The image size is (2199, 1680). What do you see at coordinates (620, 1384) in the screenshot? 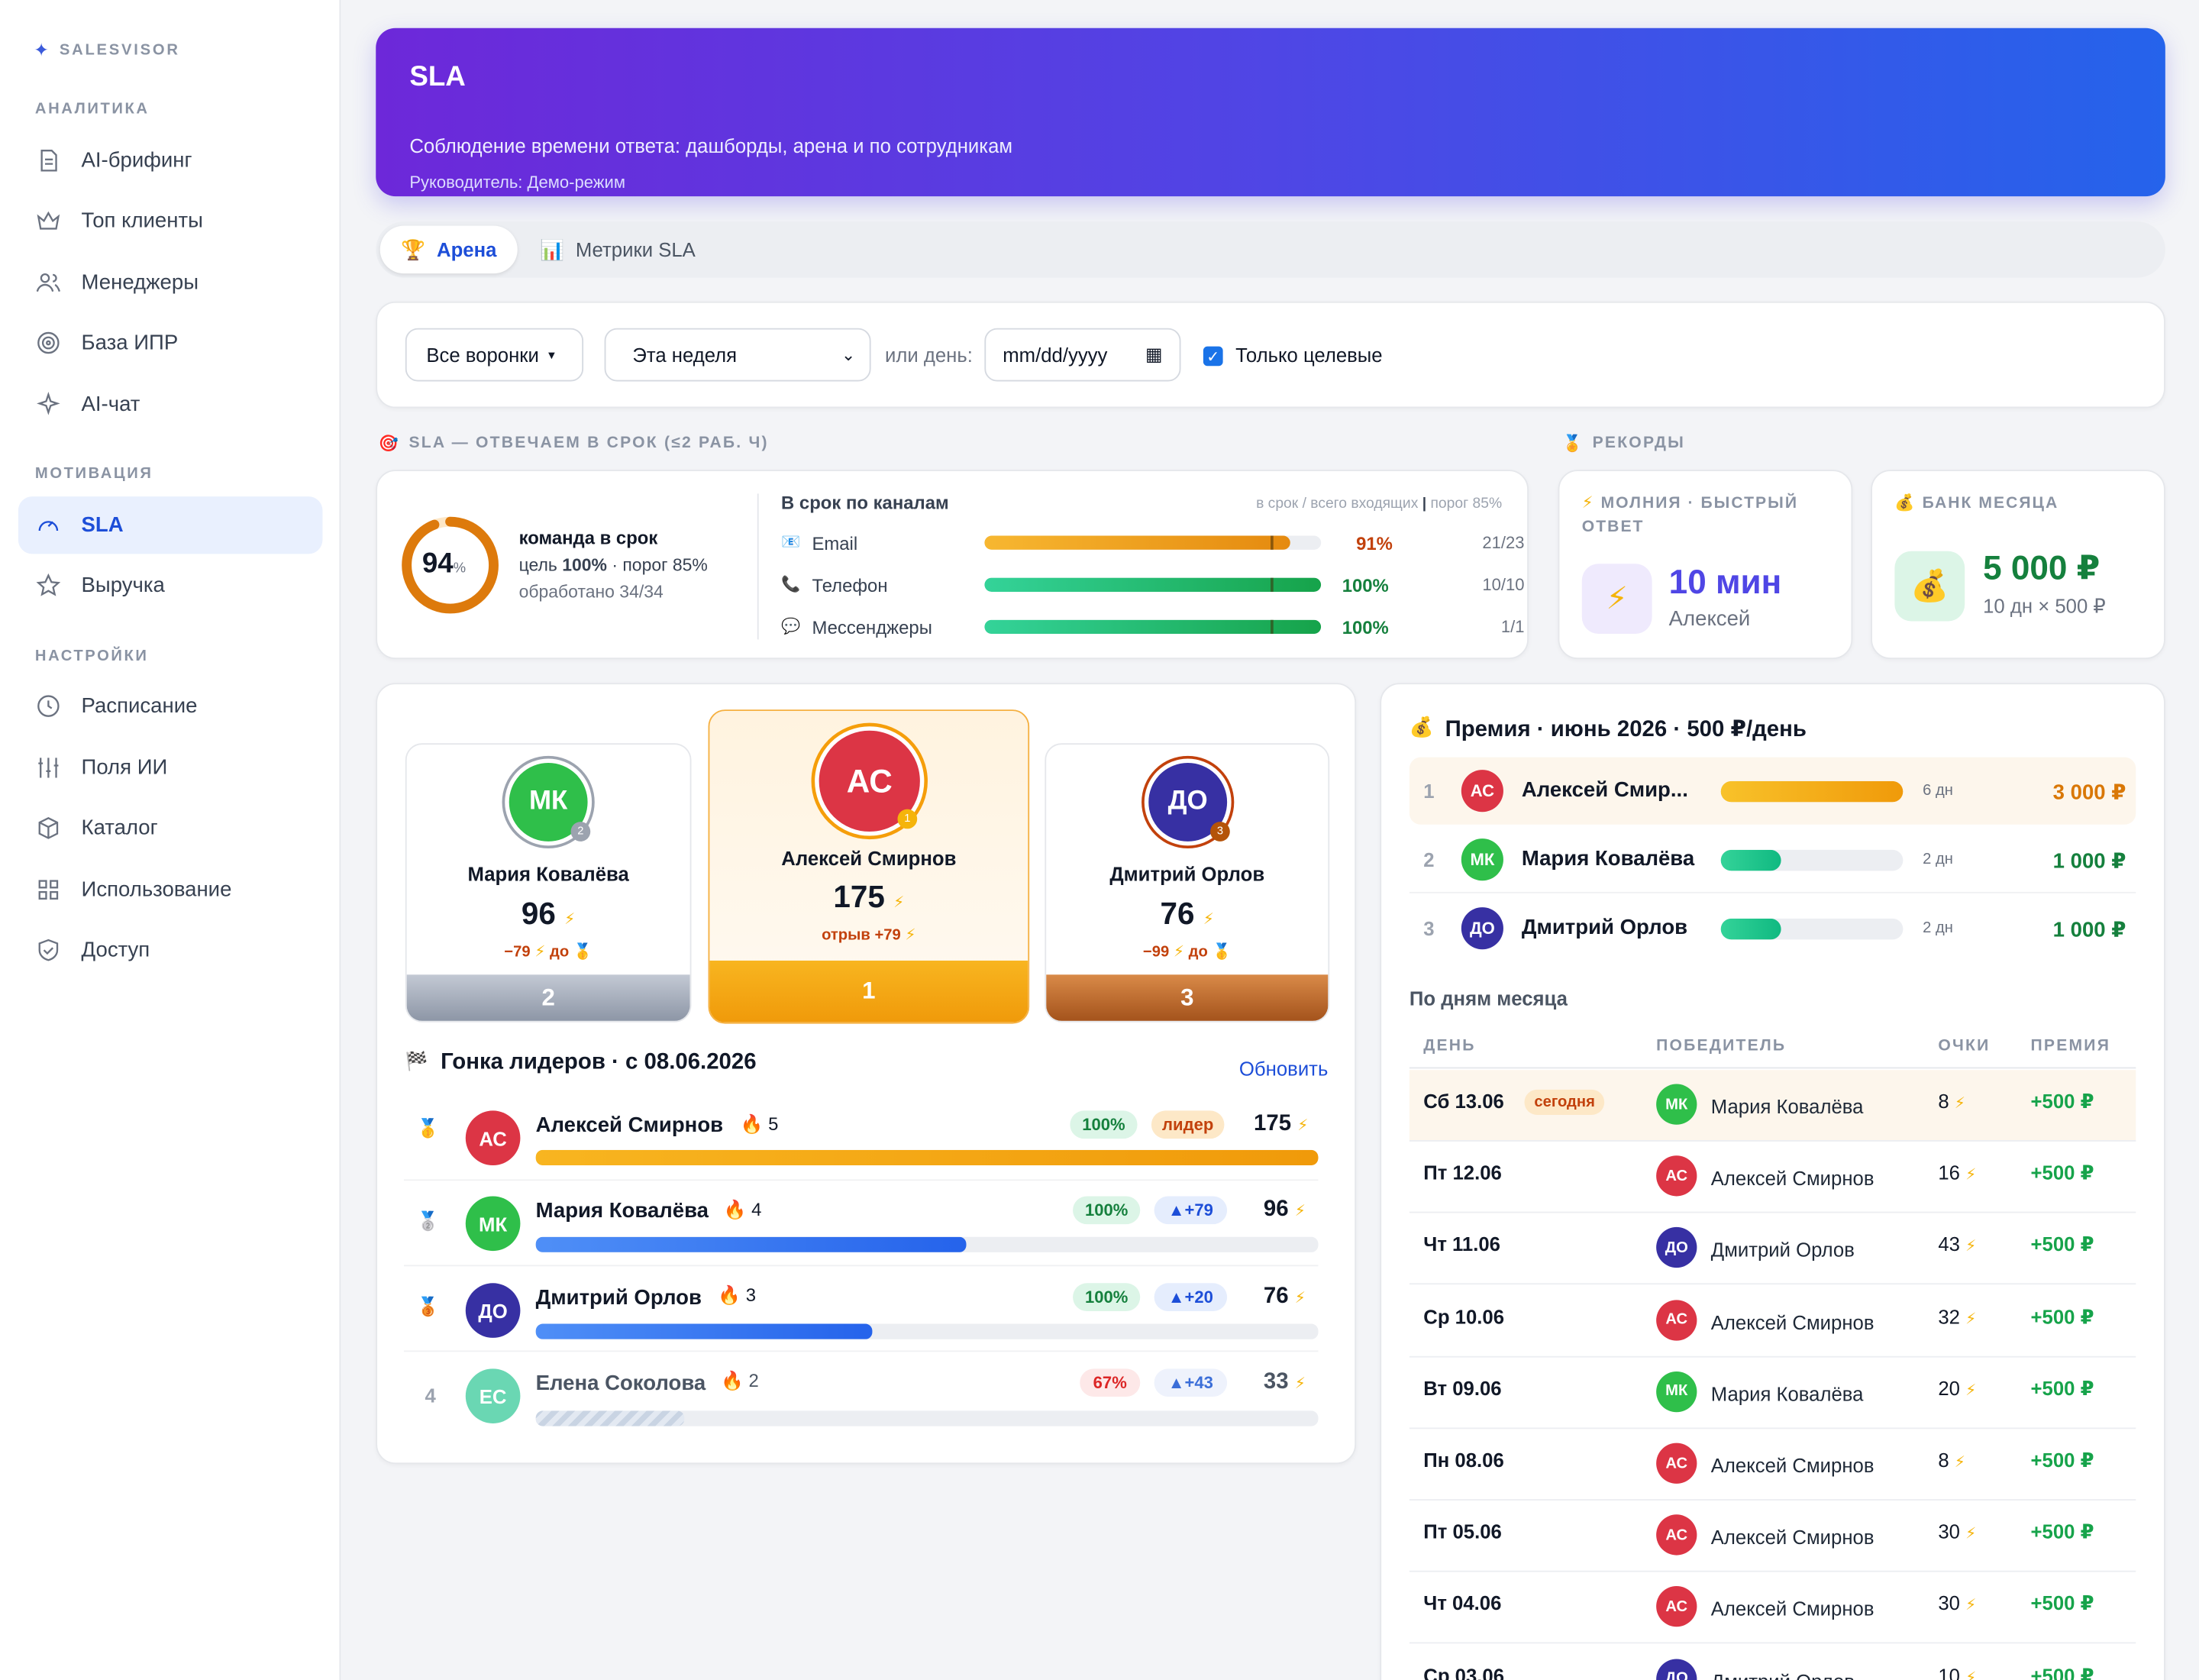
I see `racer-name: Елена Соколова` at bounding box center [620, 1384].